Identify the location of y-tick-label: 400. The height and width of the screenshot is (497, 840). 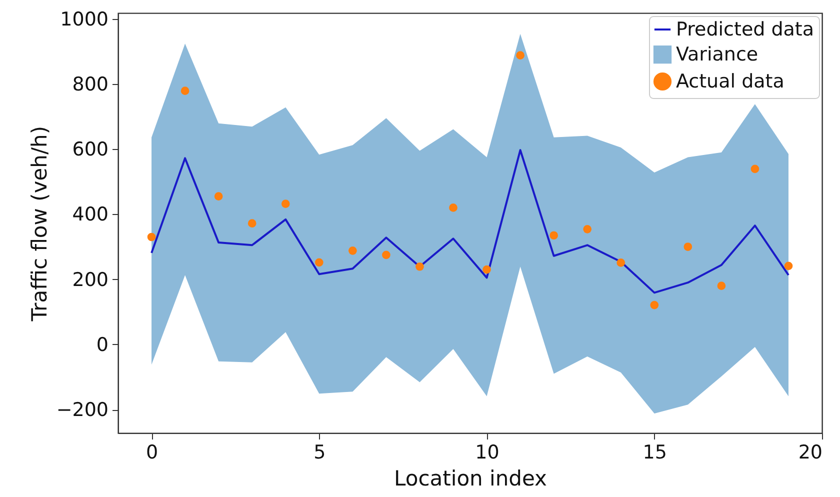
(90, 215).